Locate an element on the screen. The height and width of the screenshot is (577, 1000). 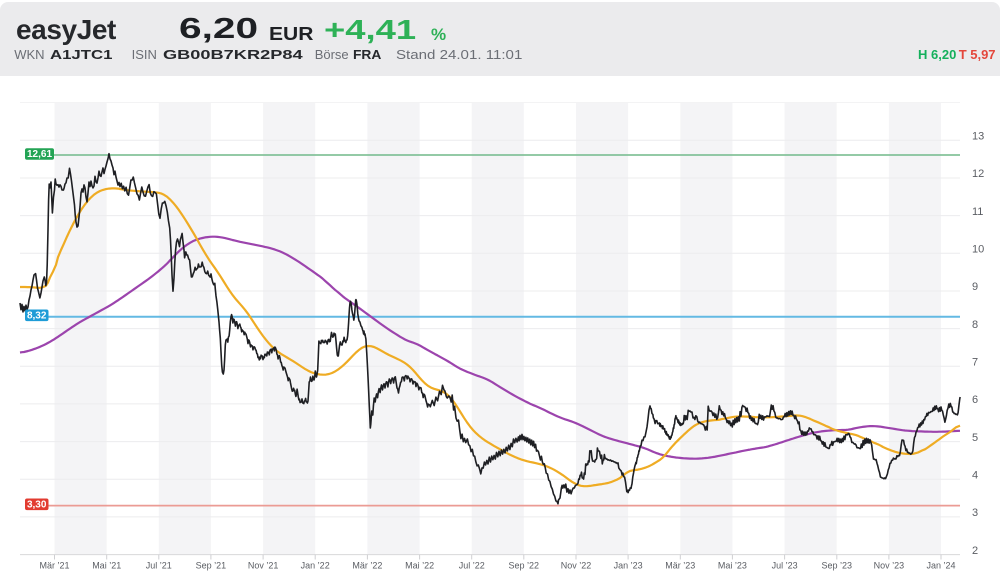
svg-text: Sep ’23 is located at coordinates (837, 565).